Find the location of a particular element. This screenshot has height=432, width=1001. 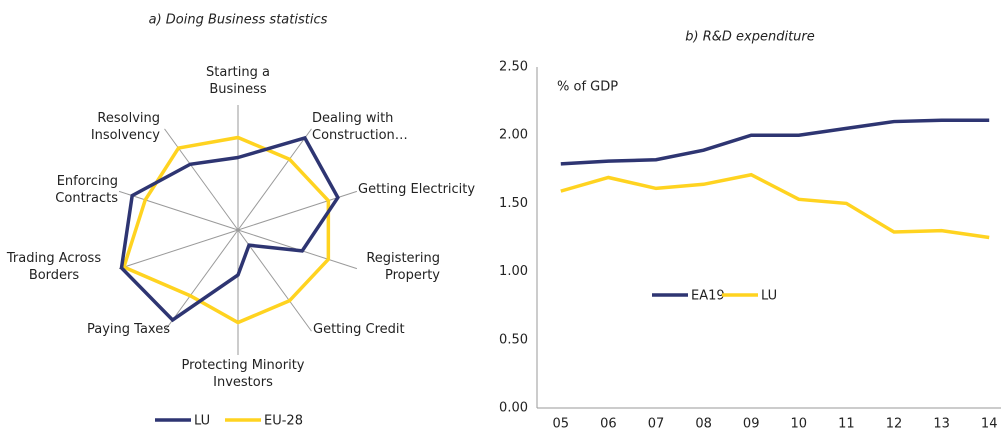

axis-label: Protecting Minority Investors is located at coordinates (243, 374).